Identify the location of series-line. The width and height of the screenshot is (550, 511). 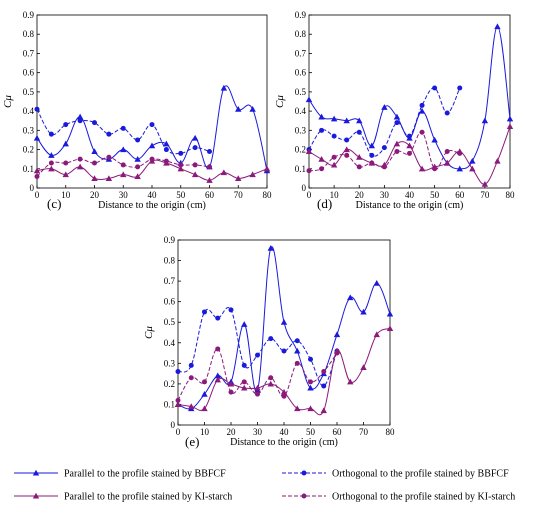
(284, 371).